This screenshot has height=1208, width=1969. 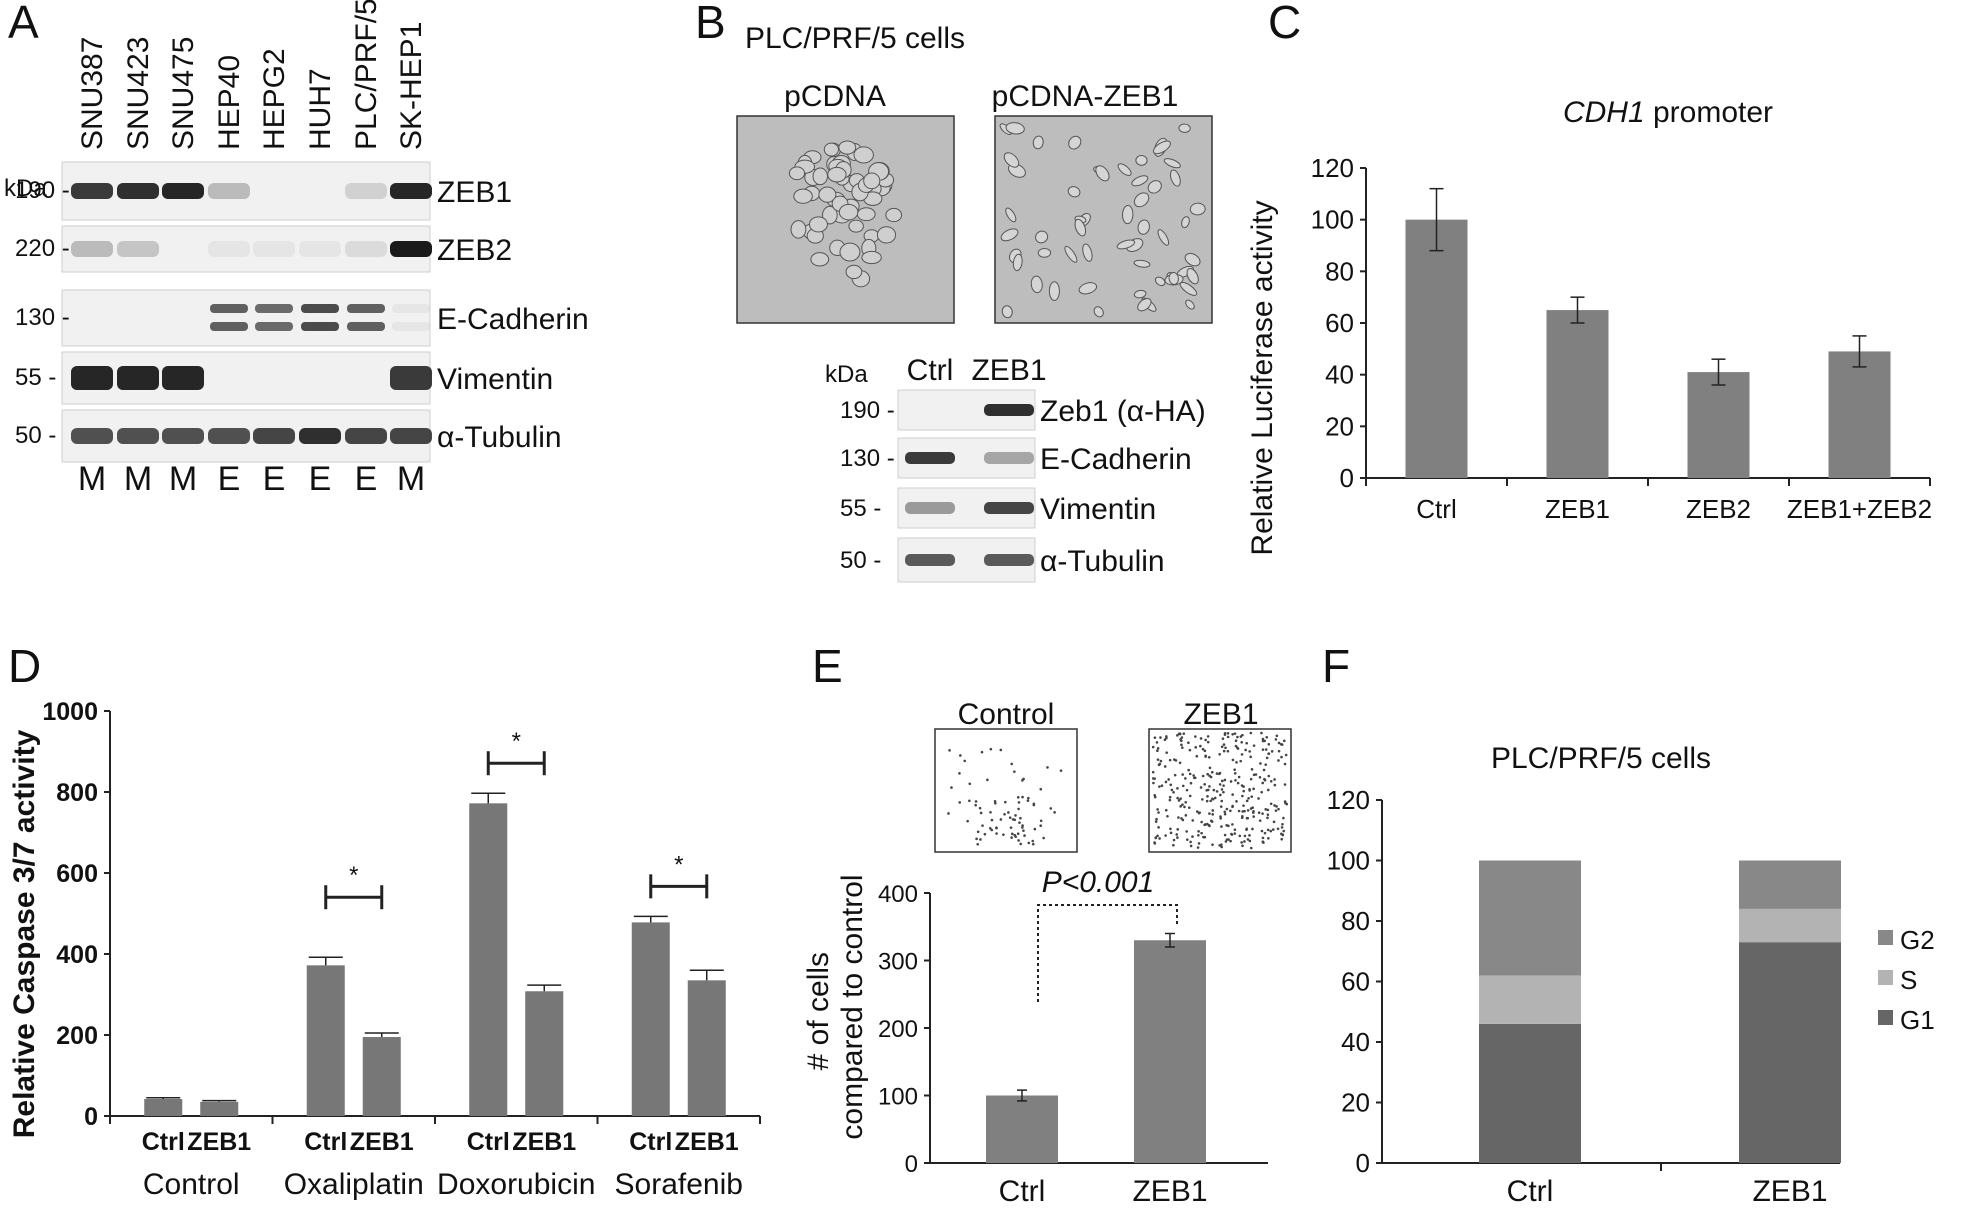 What do you see at coordinates (846, 374) in the screenshot?
I see `panel-b-kda-label: kDa` at bounding box center [846, 374].